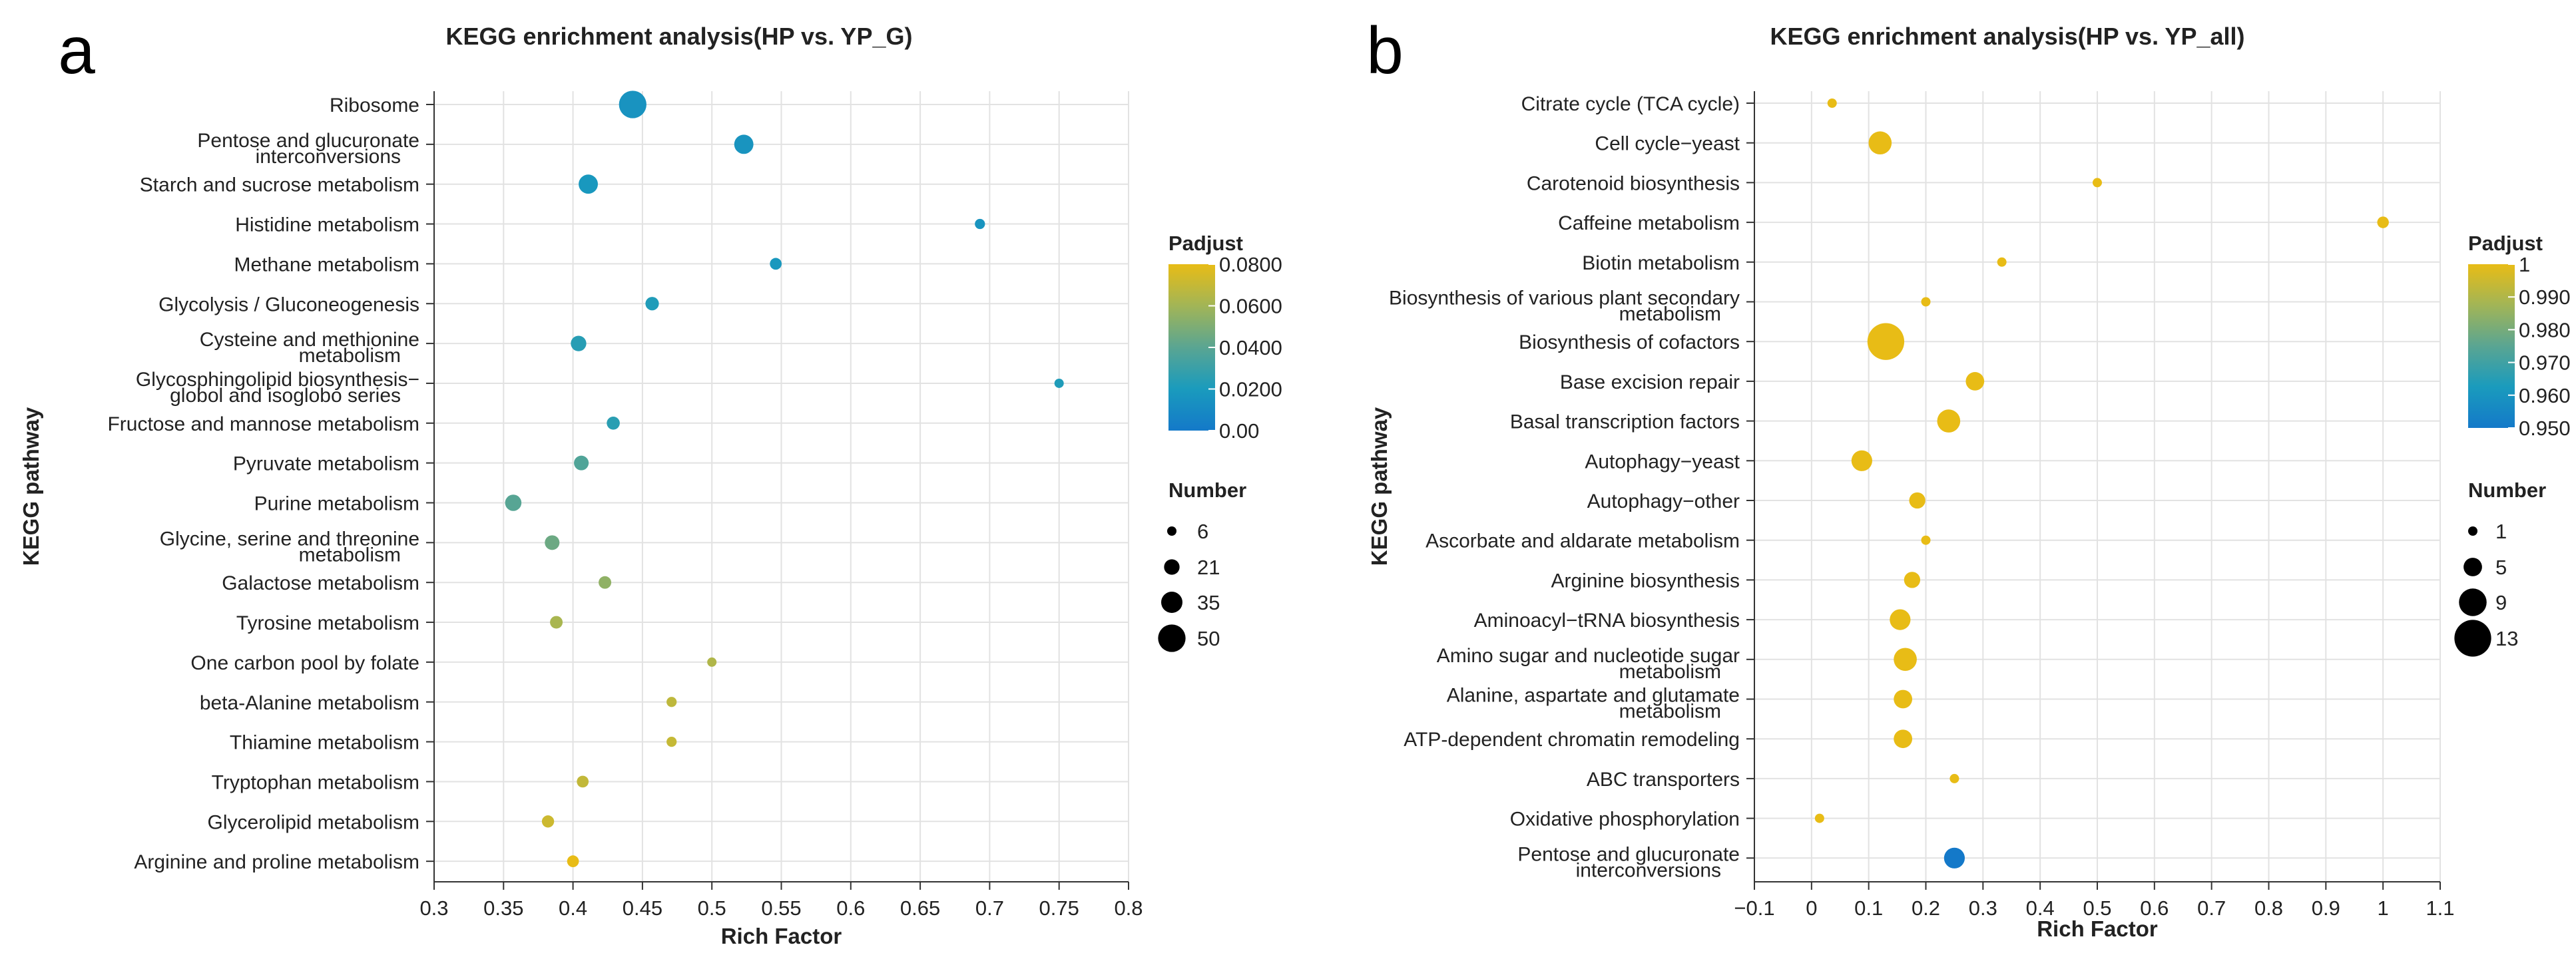 Image resolution: width=2576 pixels, height=965 pixels. What do you see at coordinates (1251, 347) in the screenshot?
I see `colorbar-tick-label: 0.0400` at bounding box center [1251, 347].